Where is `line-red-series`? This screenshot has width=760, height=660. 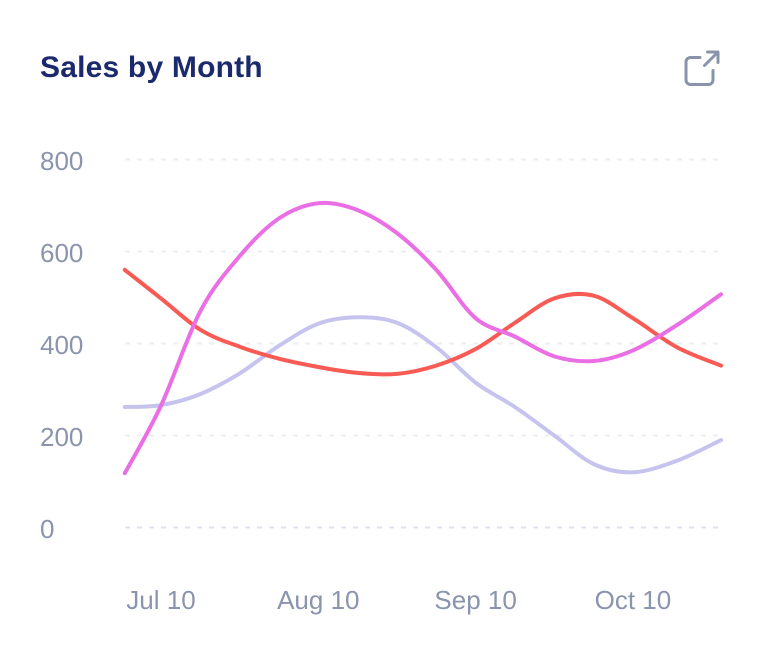 line-red-series is located at coordinates (422, 322).